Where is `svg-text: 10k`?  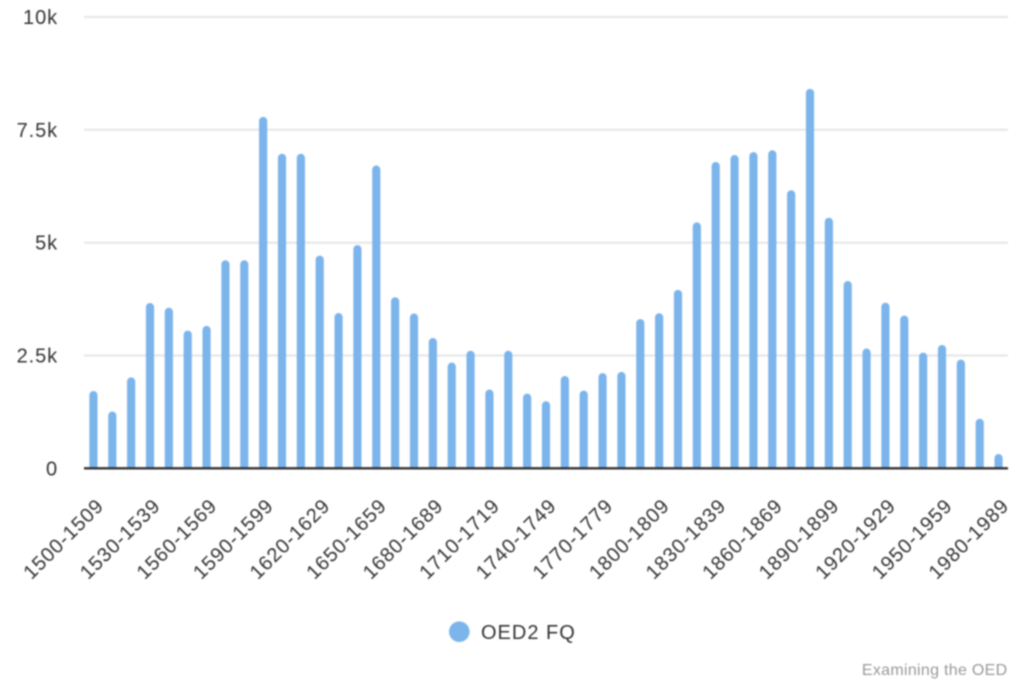
svg-text: 10k is located at coordinates (40, 18).